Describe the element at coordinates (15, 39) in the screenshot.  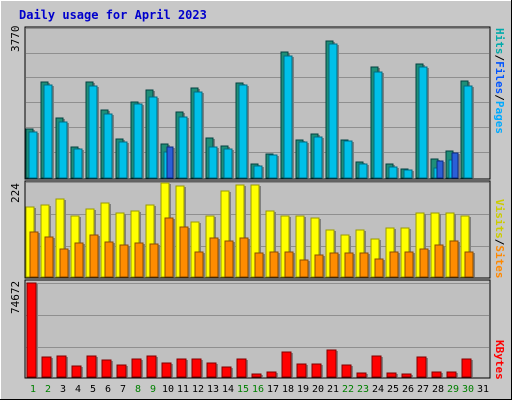
I see `top-ymax-label: 3770` at that location.